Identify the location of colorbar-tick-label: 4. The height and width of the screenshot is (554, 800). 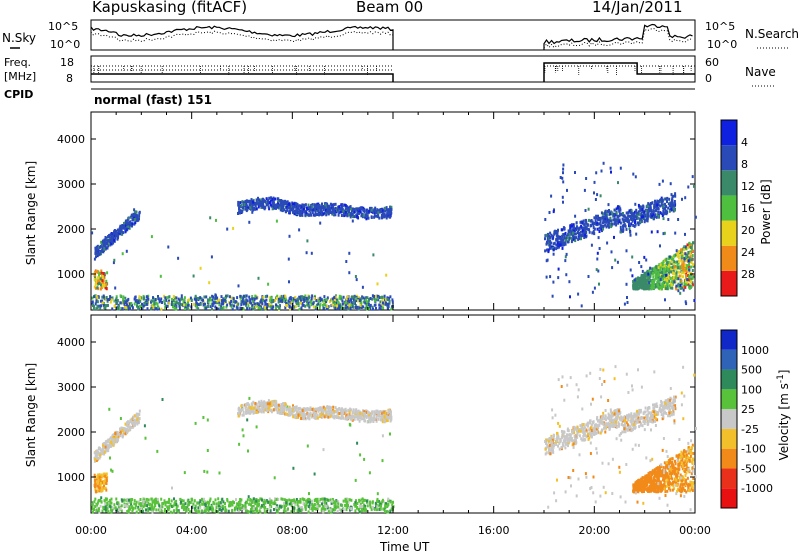
(744, 142).